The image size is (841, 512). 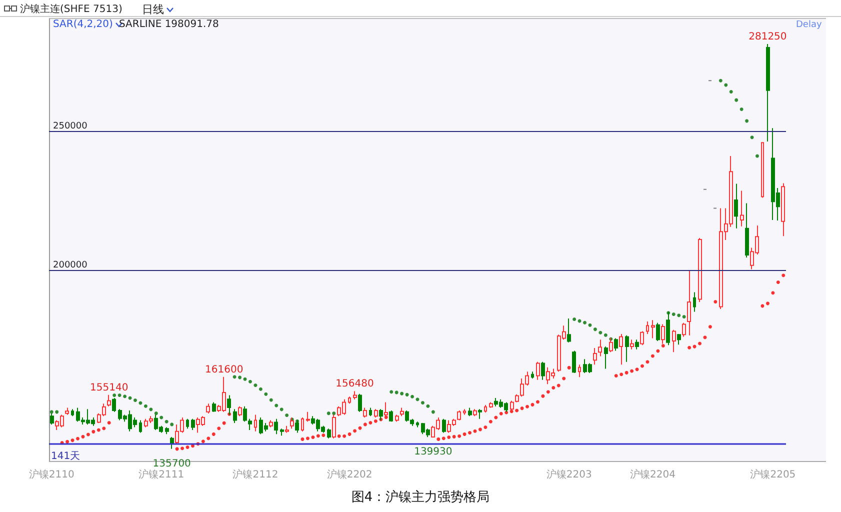 What do you see at coordinates (809, 25) in the screenshot?
I see `text: Delay` at bounding box center [809, 25].